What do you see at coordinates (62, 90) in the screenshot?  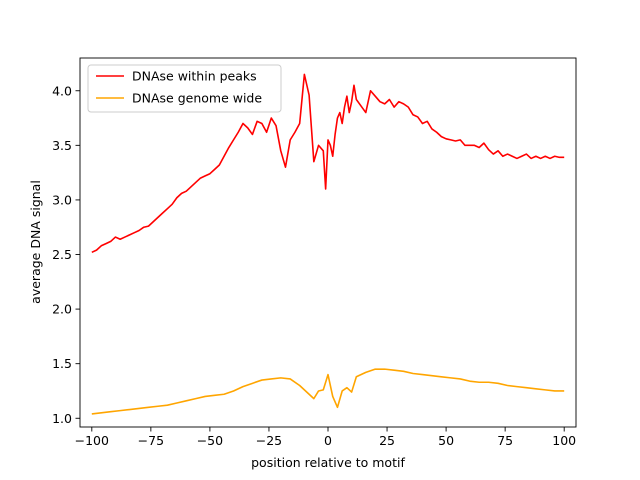 I see `y-tick-label: 4.0` at bounding box center [62, 90].